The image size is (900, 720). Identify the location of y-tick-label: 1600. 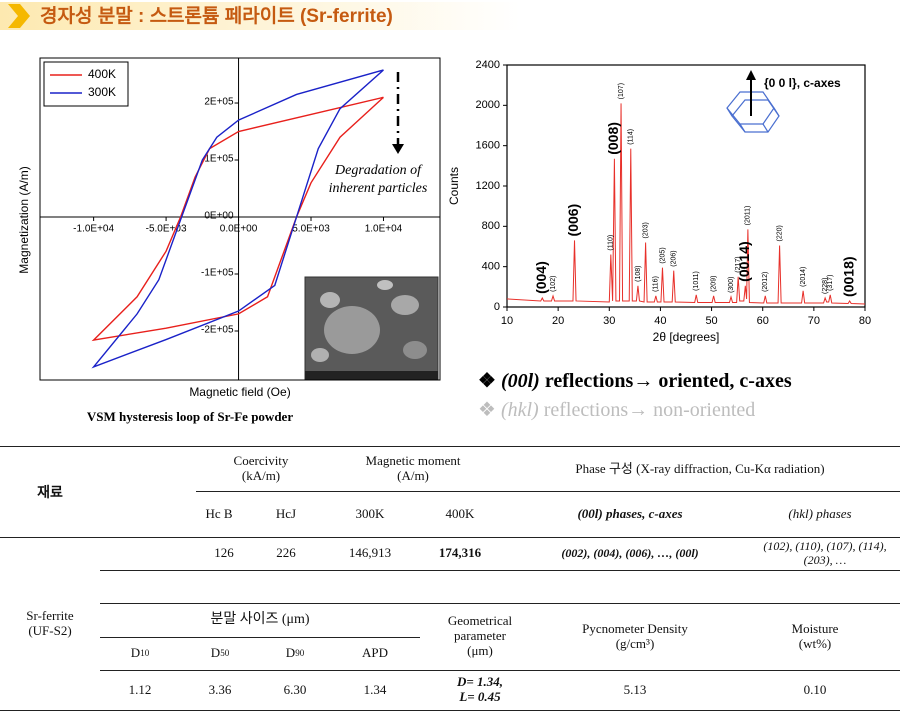
(488, 146).